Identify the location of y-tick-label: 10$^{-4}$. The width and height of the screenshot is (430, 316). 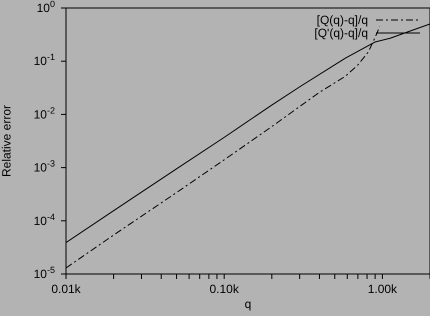
(44, 220).